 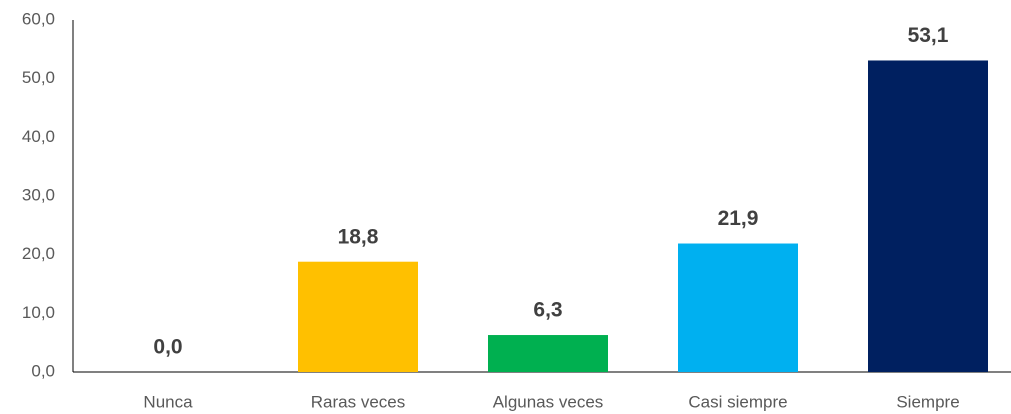 I want to click on x-tick-label: Siempre, so click(x=927, y=401).